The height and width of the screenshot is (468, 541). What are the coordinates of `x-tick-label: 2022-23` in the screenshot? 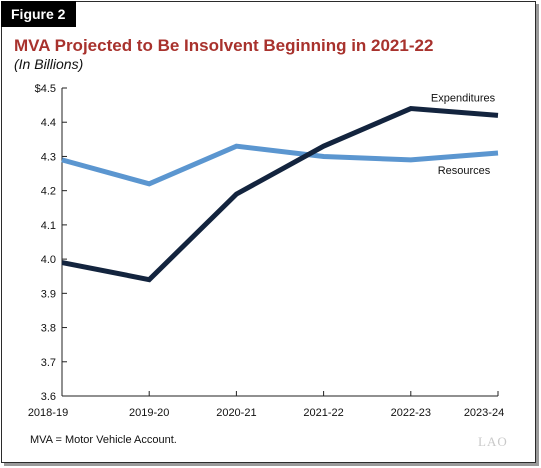 It's located at (411, 413).